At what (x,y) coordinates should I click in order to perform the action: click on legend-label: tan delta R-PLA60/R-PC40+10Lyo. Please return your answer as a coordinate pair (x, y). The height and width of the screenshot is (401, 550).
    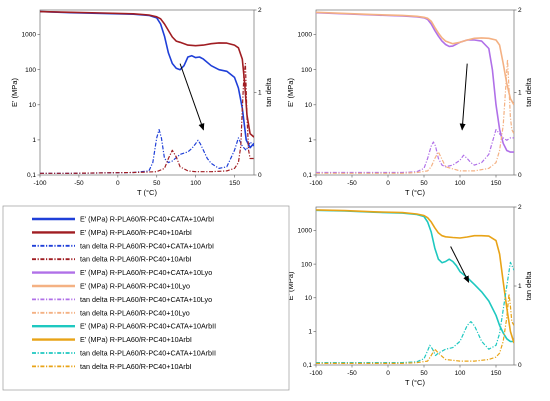
    Looking at the image, I should click on (135, 312).